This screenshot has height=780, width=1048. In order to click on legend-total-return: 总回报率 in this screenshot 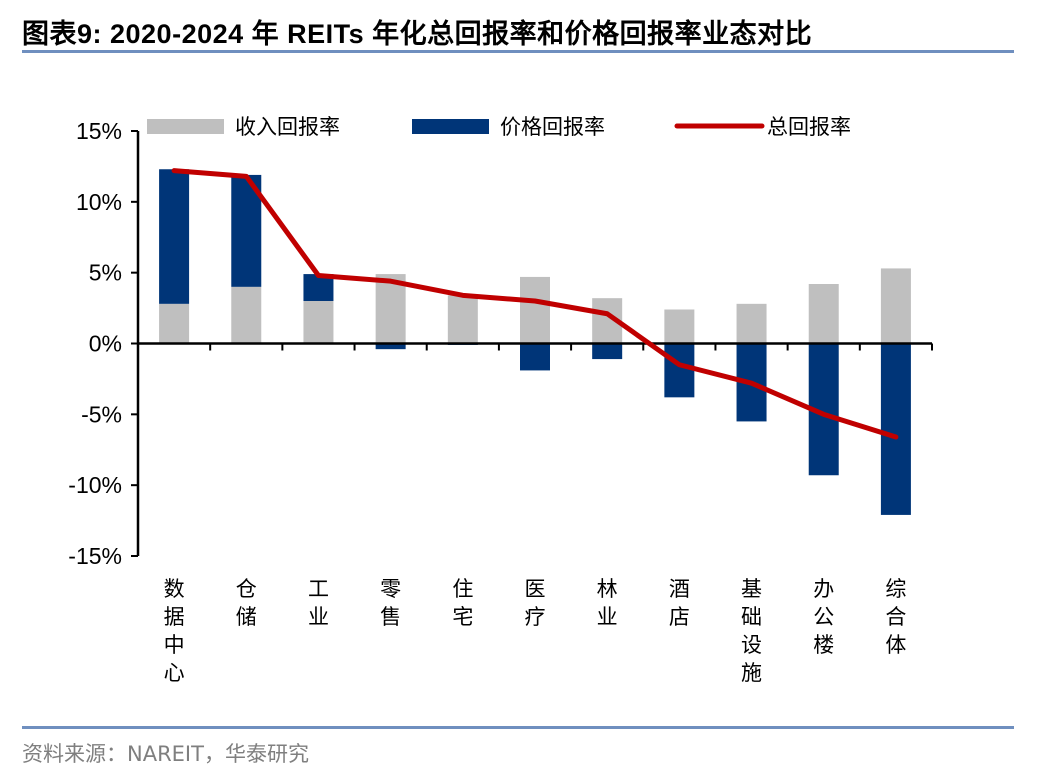, I will do `click(762, 127)`.